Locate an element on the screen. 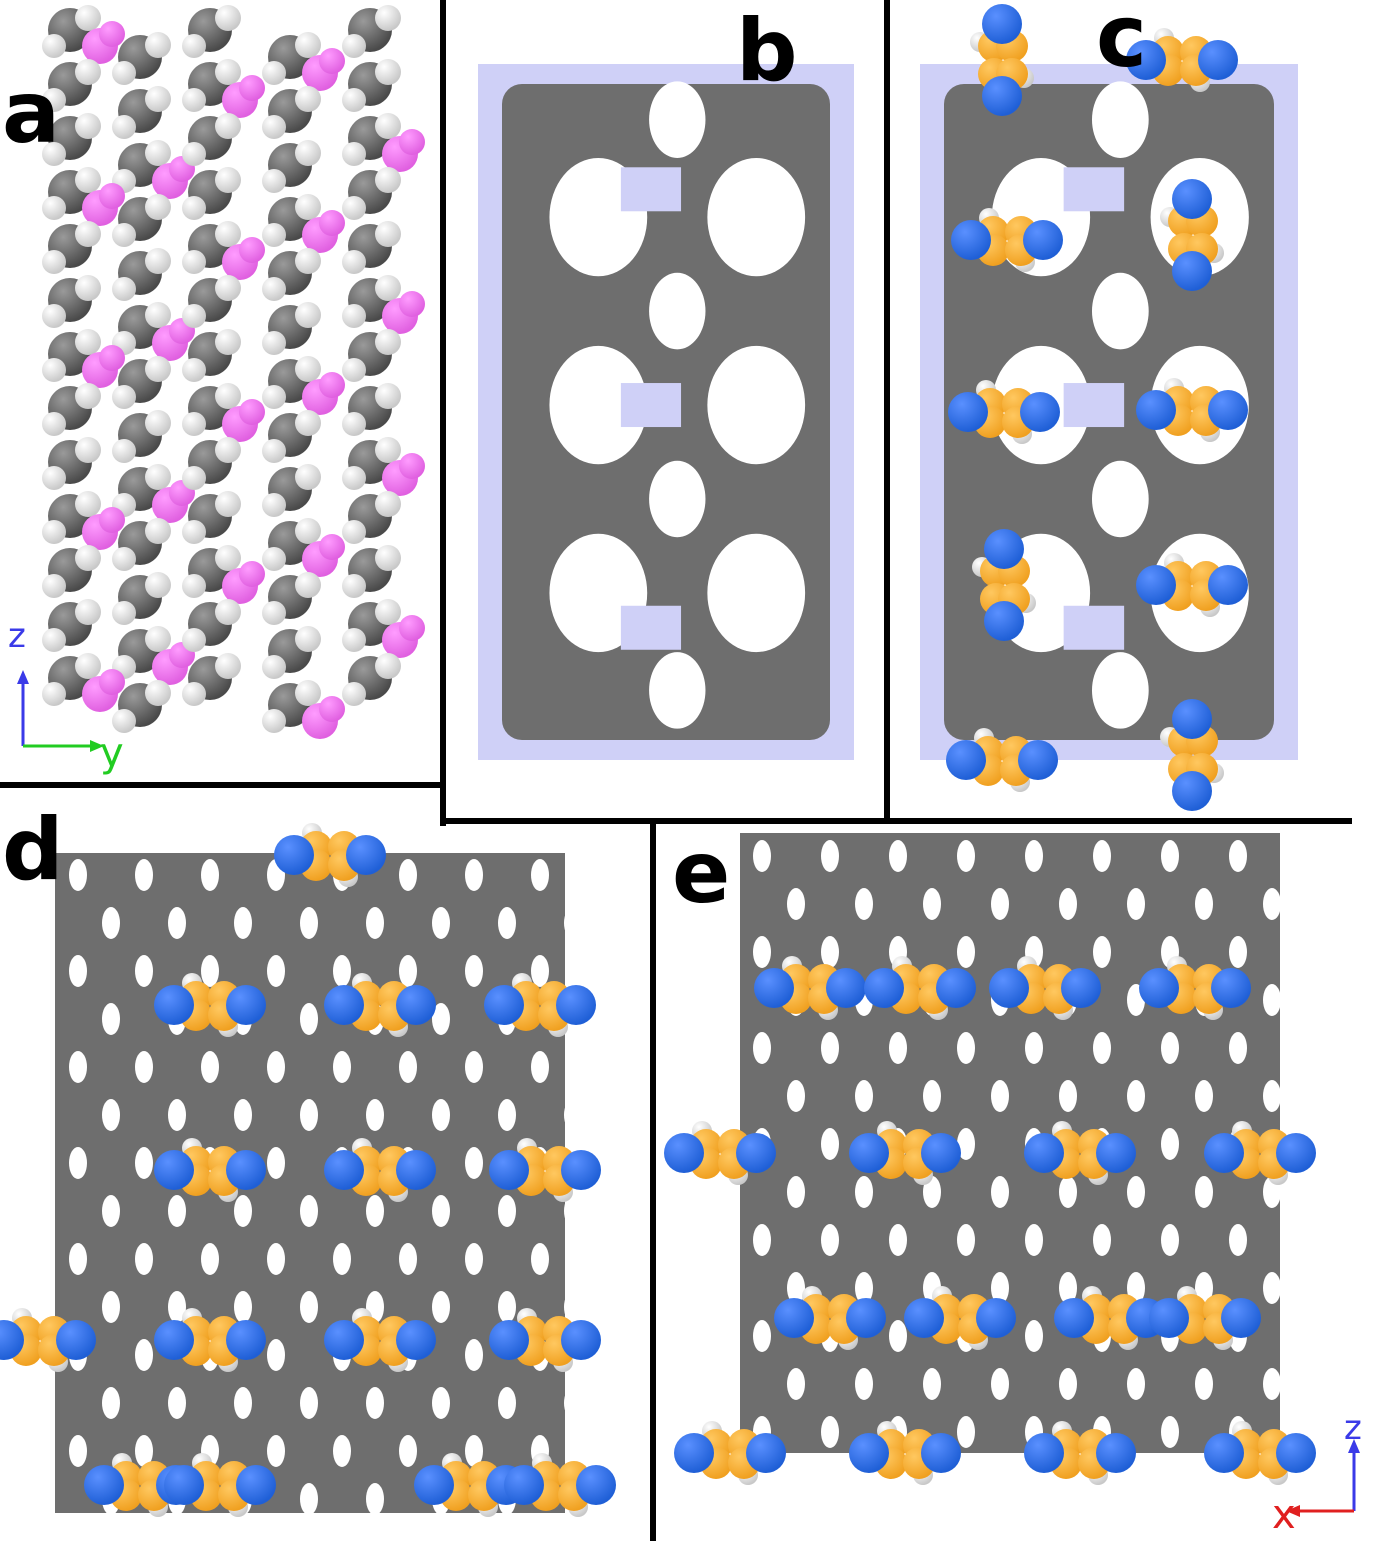 Image resolution: width=1376 pixels, height=1541 pixels. panel-a-label: a is located at coordinates (31, 113).